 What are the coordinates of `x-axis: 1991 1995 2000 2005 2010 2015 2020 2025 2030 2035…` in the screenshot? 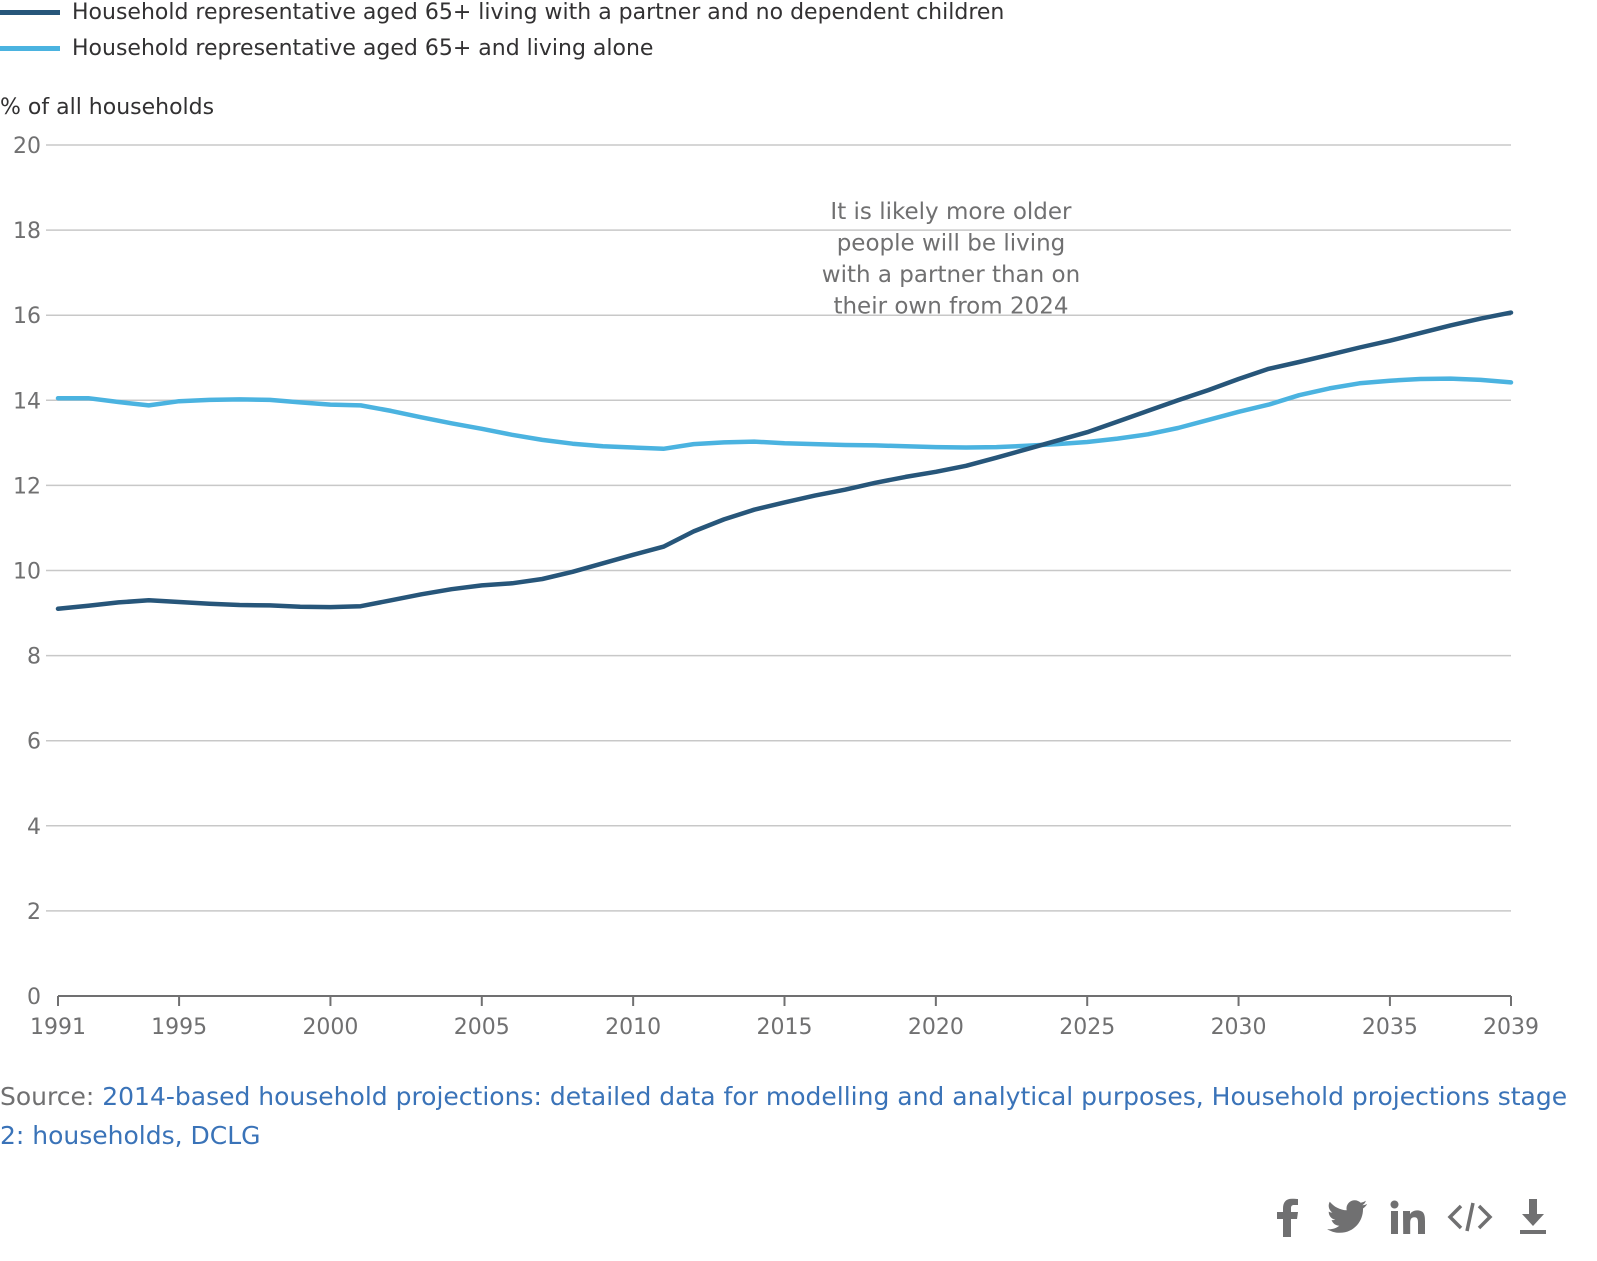 It's located at (784, 1017).